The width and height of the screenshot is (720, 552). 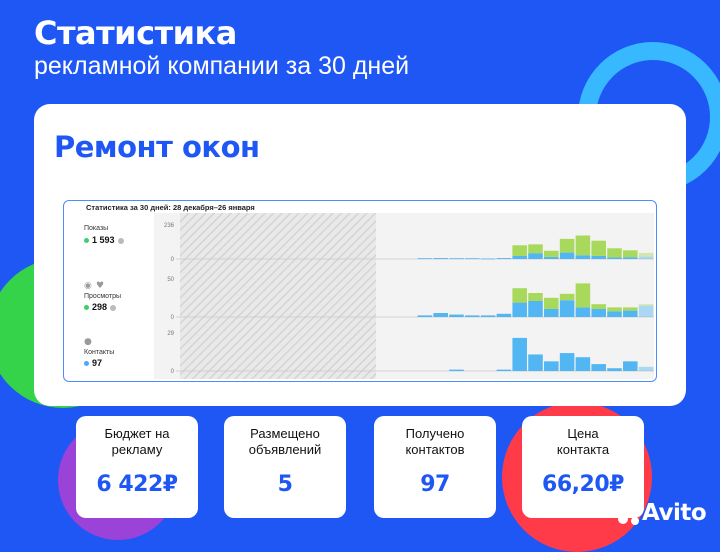 I want to click on stat-contact-price-label: Цена контакта, so click(x=583, y=441).